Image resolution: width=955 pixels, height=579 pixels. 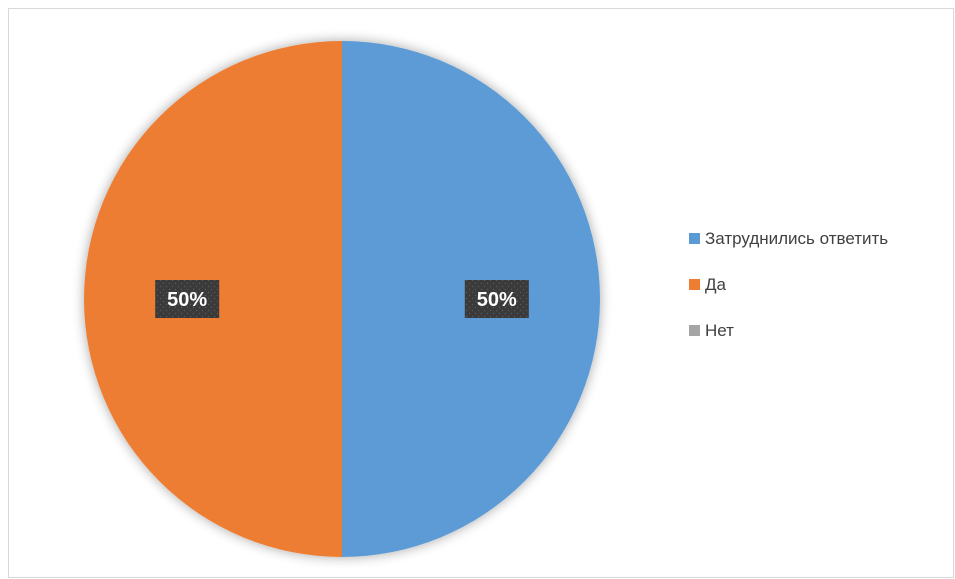 I want to click on data-label-1: 50%, so click(x=496, y=299).